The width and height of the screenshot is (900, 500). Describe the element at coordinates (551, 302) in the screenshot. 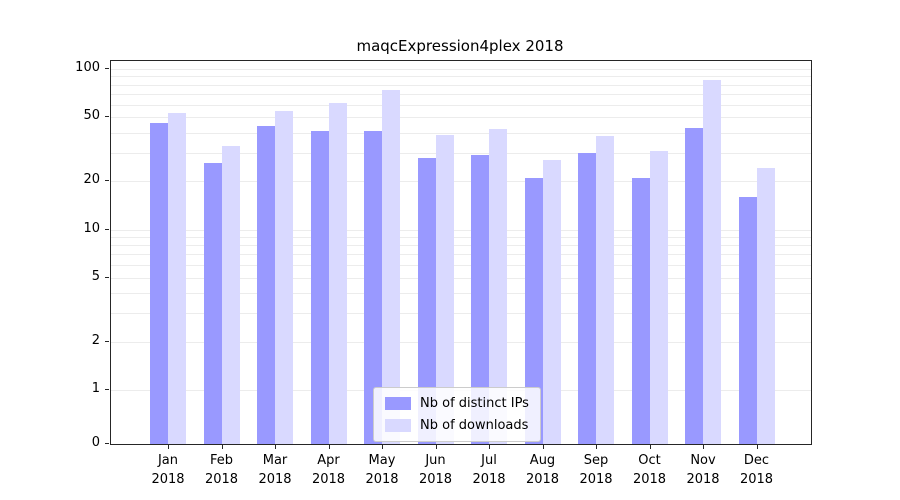

I see `bar-aug-downloads` at that location.